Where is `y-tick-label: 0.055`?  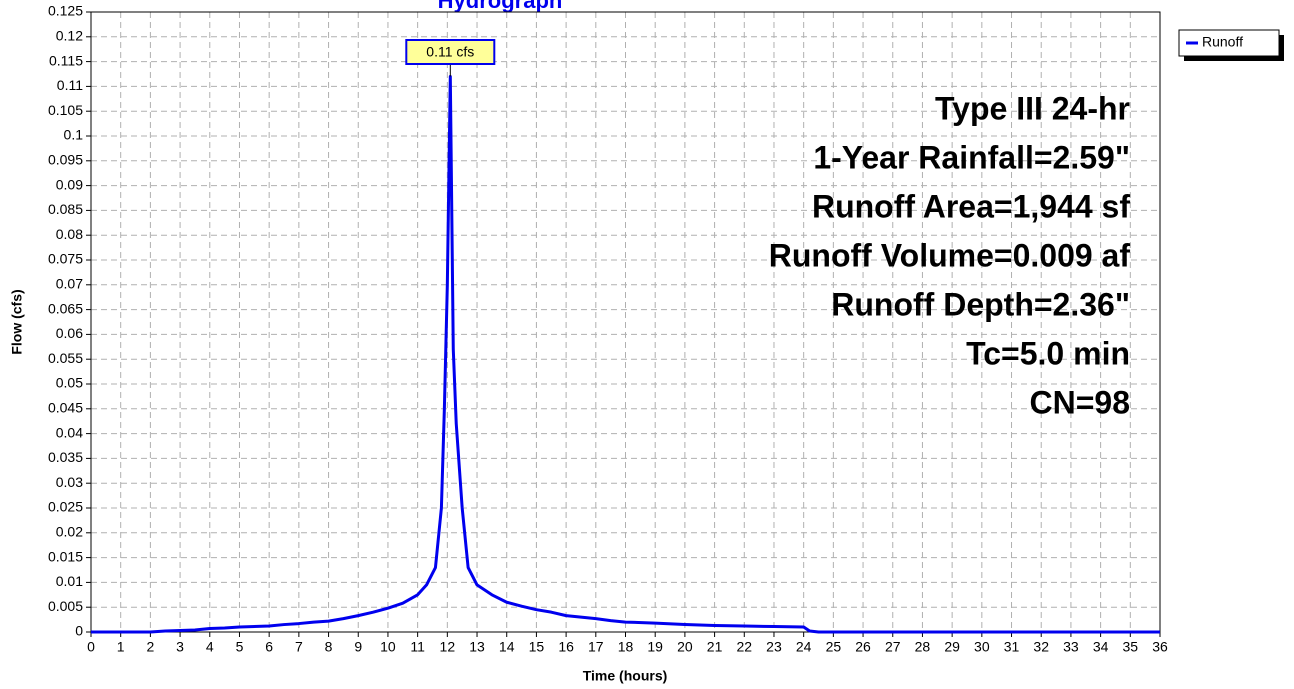 y-tick-label: 0.055 is located at coordinates (65, 358).